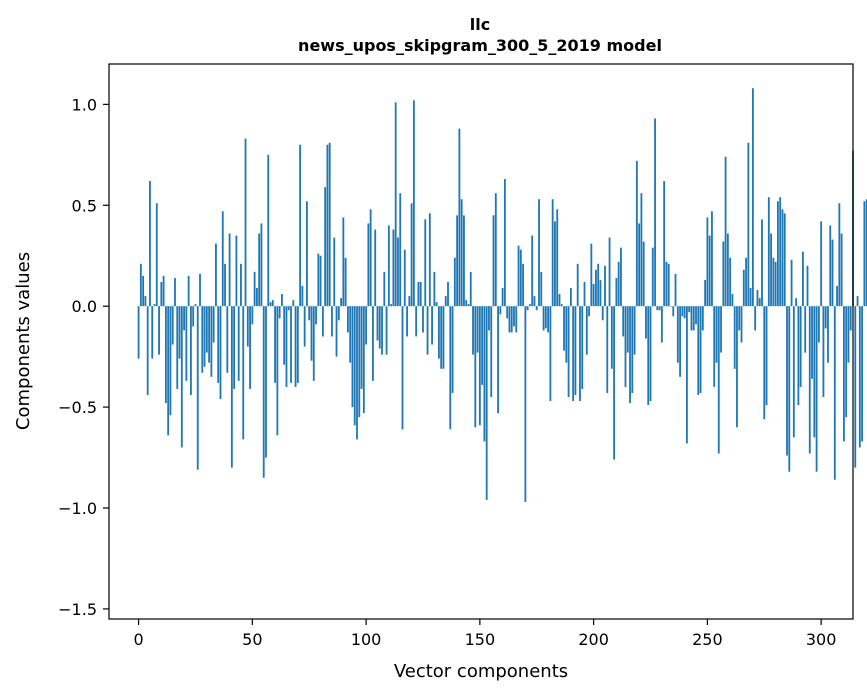 The image size is (867, 696). Describe the element at coordinates (77, 407) in the screenshot. I see `y-tick-label: −0.5` at that location.